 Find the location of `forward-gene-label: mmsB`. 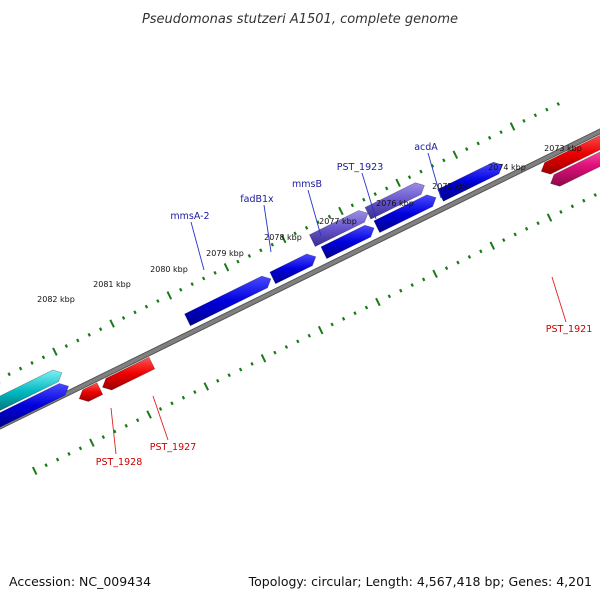

forward-gene-label: mmsB is located at coordinates (307, 184).